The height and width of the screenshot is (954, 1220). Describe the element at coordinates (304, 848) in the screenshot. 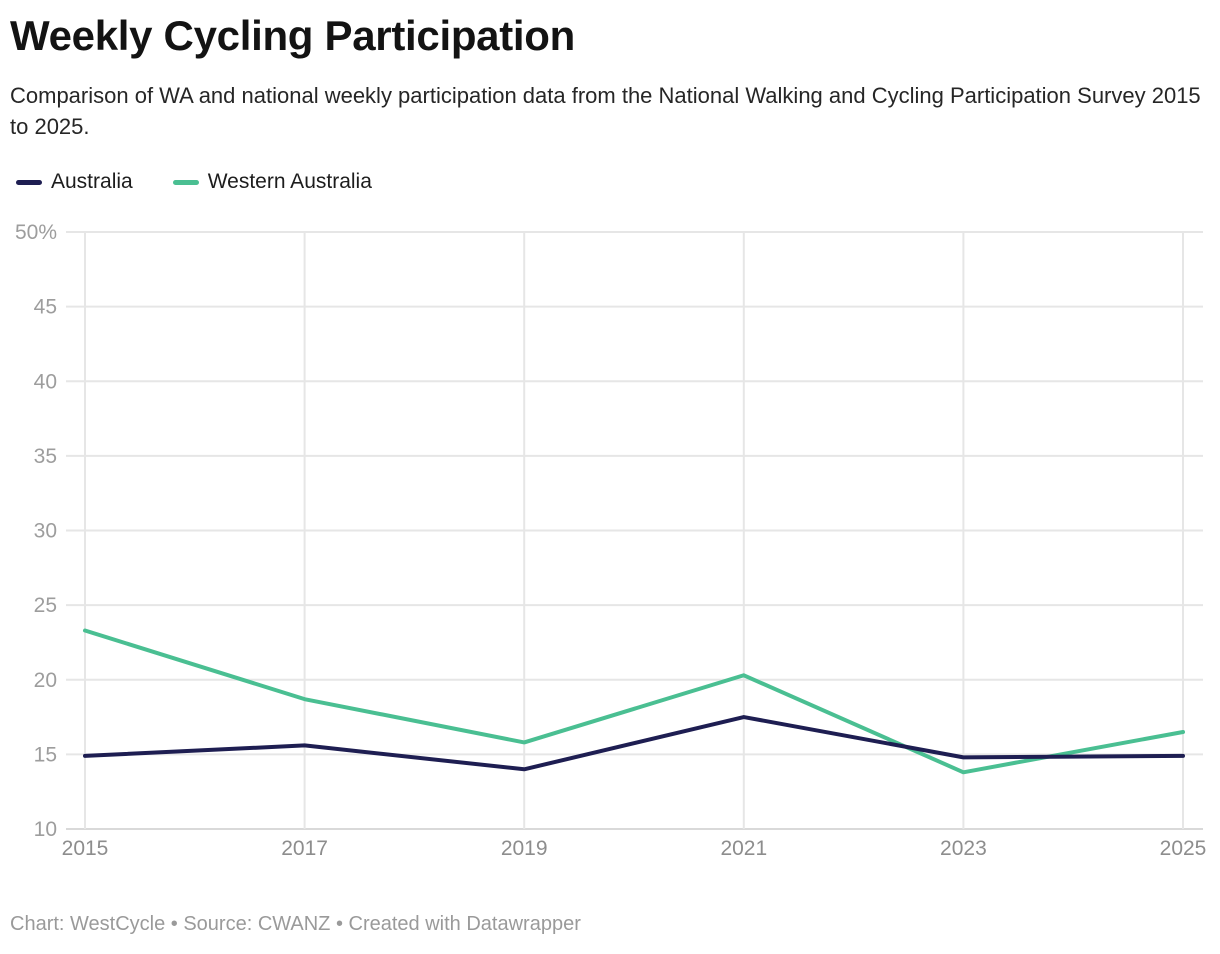

I see `x-axis-tick-label: 2017` at that location.